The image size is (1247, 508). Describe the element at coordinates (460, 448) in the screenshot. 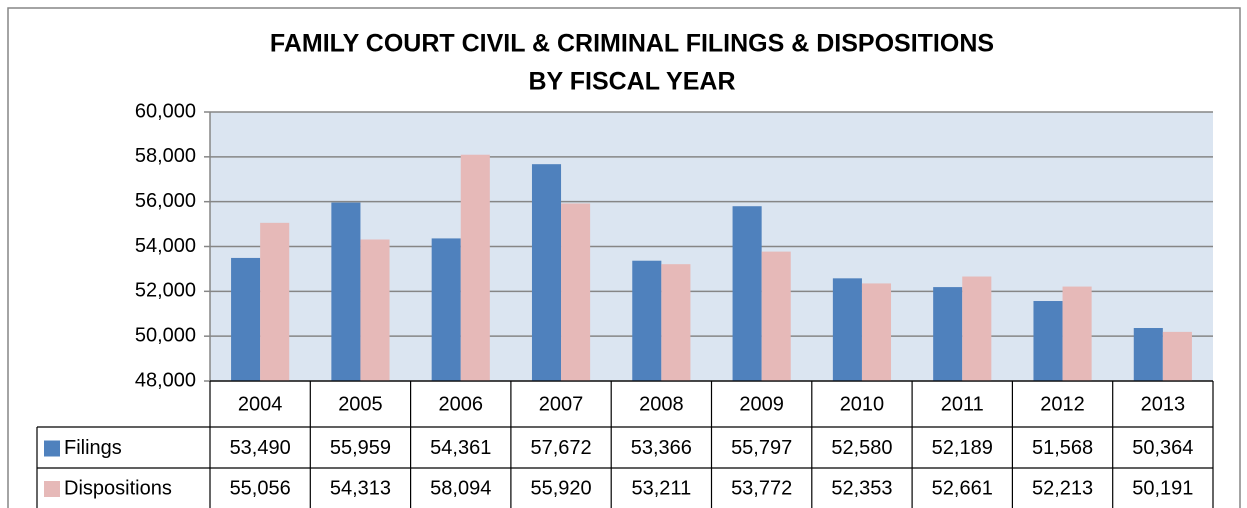

I see `table-value: 54,361` at that location.